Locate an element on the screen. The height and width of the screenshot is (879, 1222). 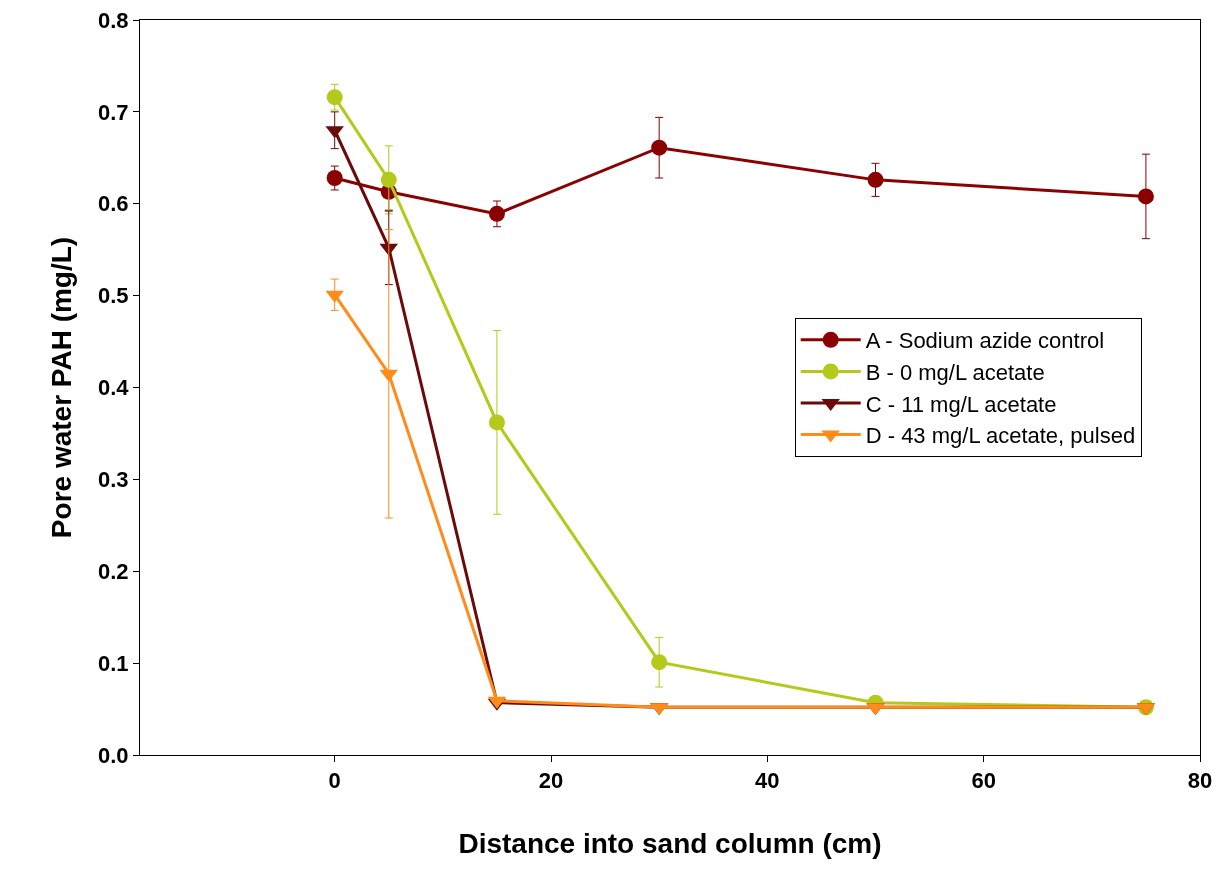
y-tick-label: 0.5 is located at coordinates (113, 296).